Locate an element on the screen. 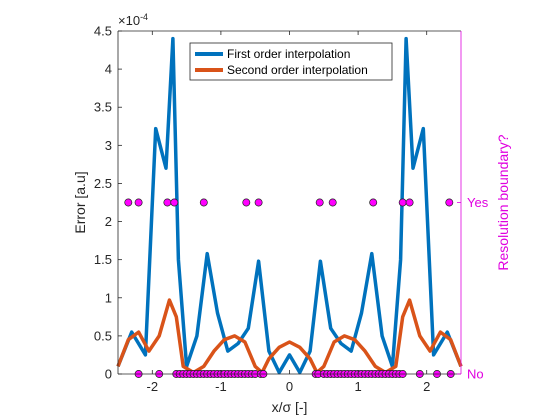 The height and width of the screenshot is (420, 560). y-tick-label: 1.5 is located at coordinates (103, 259).